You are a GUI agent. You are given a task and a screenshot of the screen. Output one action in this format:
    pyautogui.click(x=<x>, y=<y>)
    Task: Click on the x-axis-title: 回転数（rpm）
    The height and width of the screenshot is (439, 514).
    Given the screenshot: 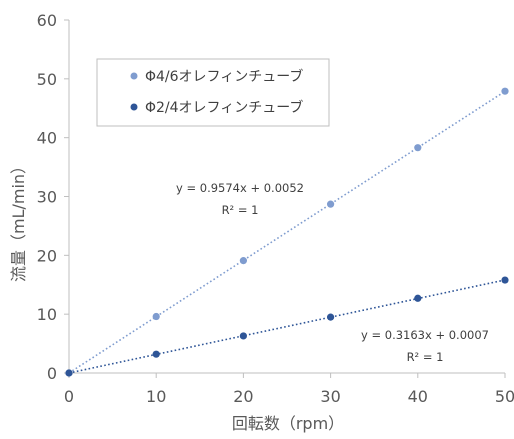 What is the action you would take?
    pyautogui.click(x=288, y=423)
    